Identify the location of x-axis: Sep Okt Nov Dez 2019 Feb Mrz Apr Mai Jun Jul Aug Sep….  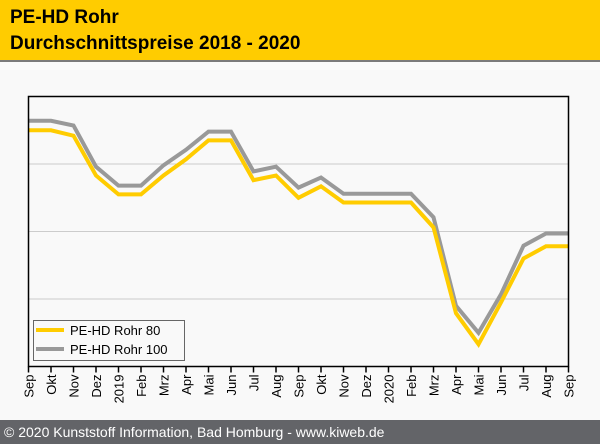
(299, 385).